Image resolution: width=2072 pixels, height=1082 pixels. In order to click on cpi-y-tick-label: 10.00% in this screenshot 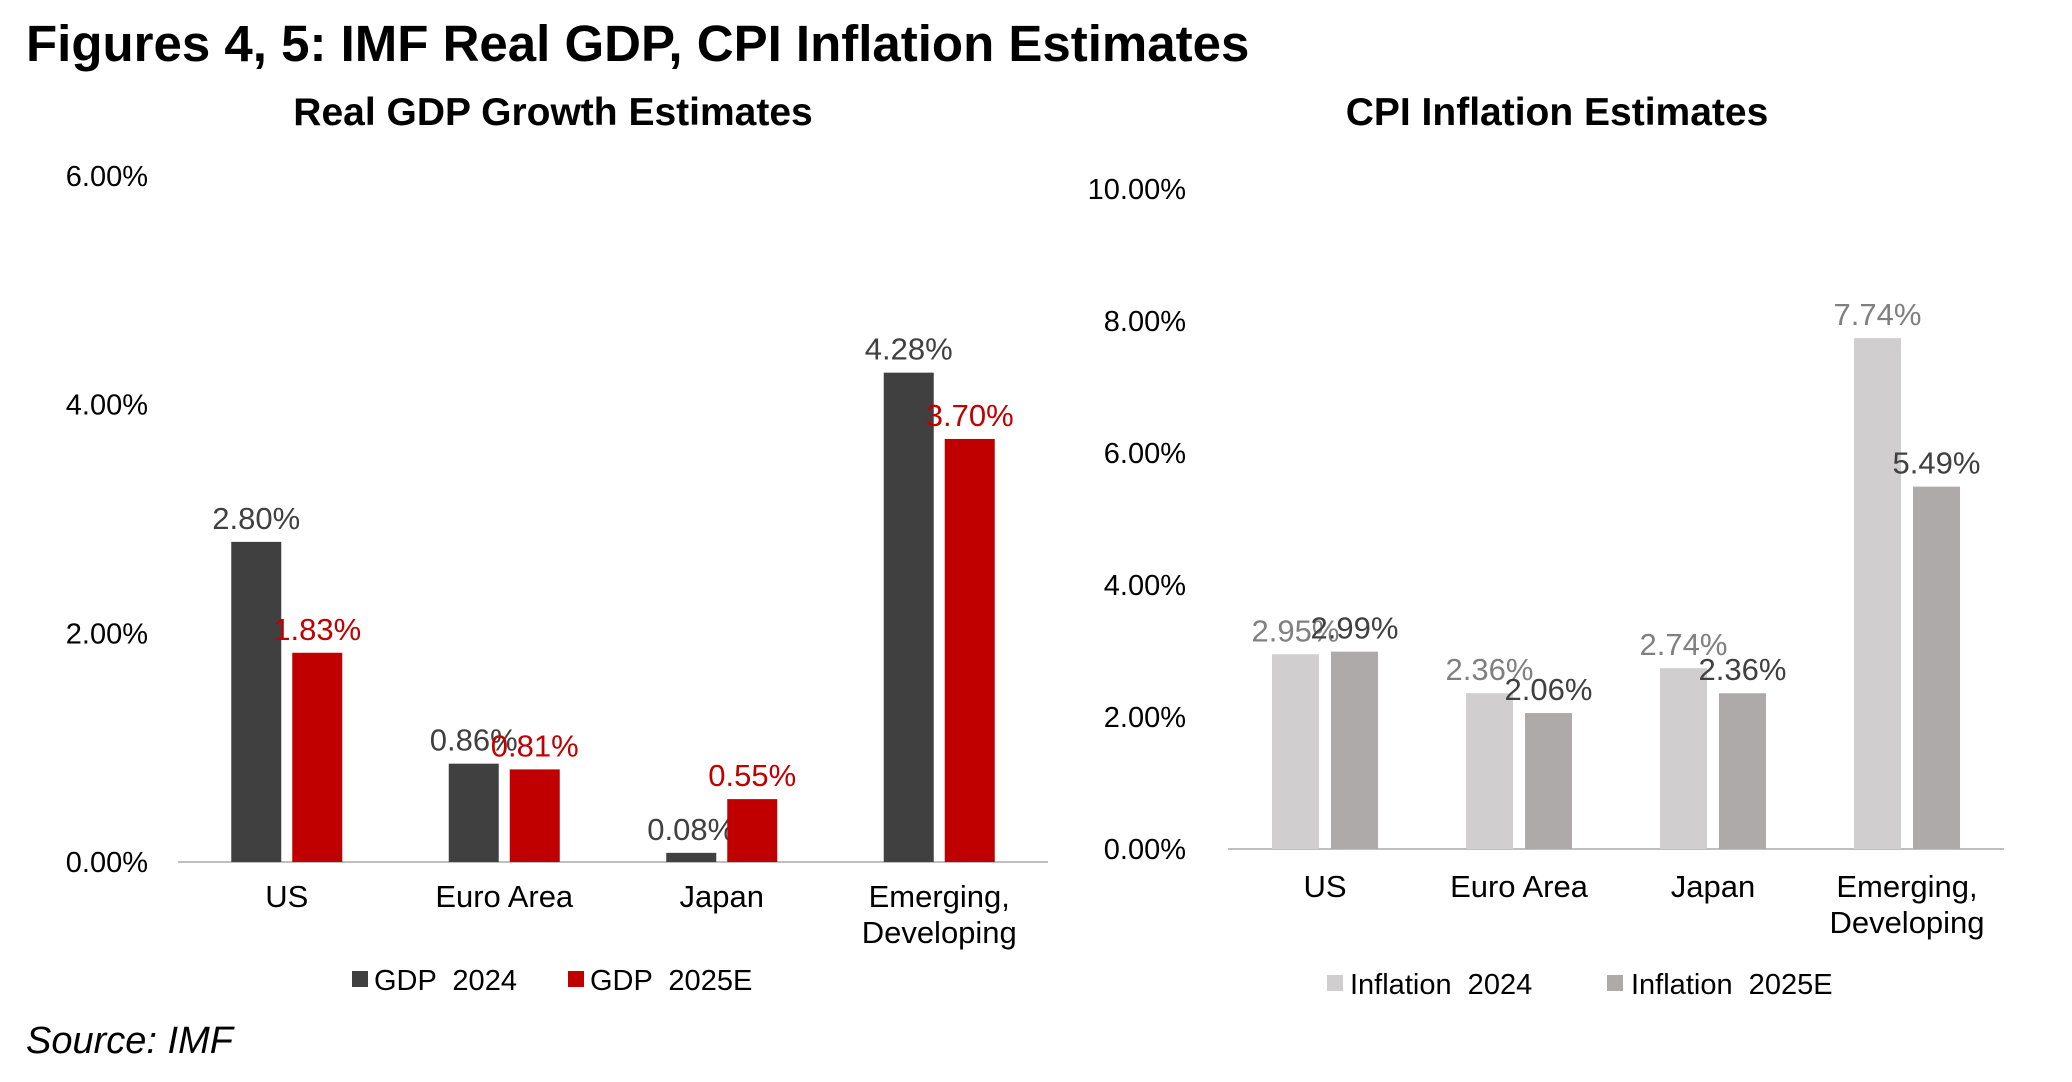, I will do `click(1137, 190)`.